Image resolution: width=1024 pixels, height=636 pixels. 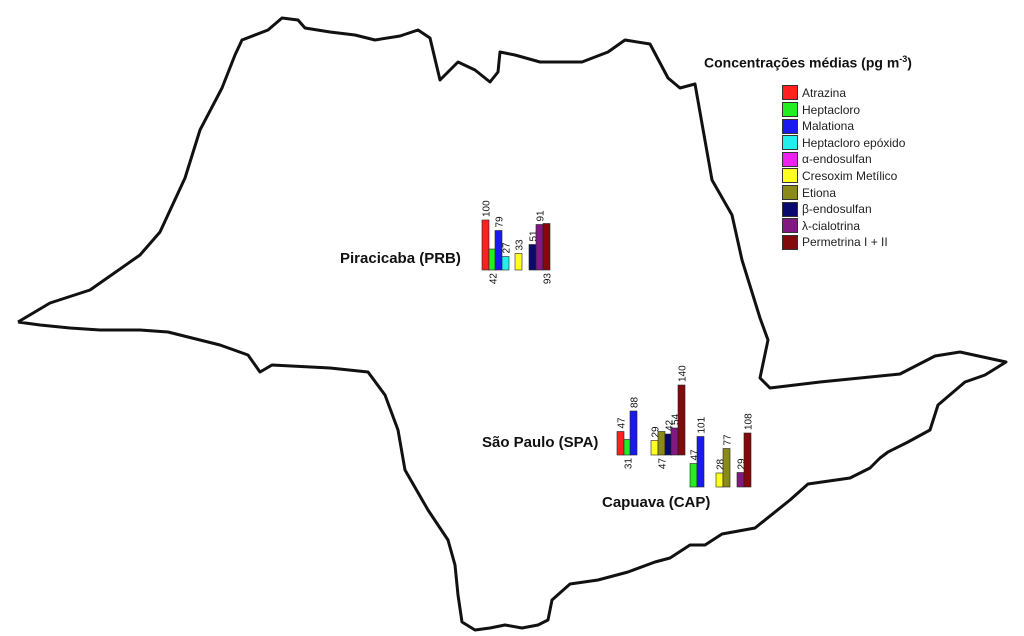 I want to click on bar-capuava-cap-malationa, so click(x=700, y=462).